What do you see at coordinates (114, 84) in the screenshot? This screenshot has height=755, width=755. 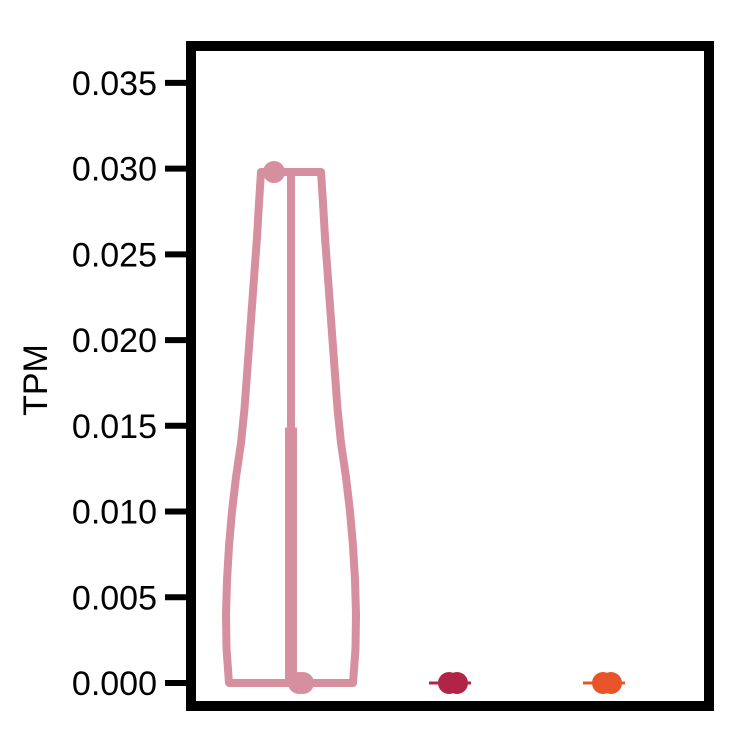 I see `y-tick-label: 0.035` at bounding box center [114, 84].